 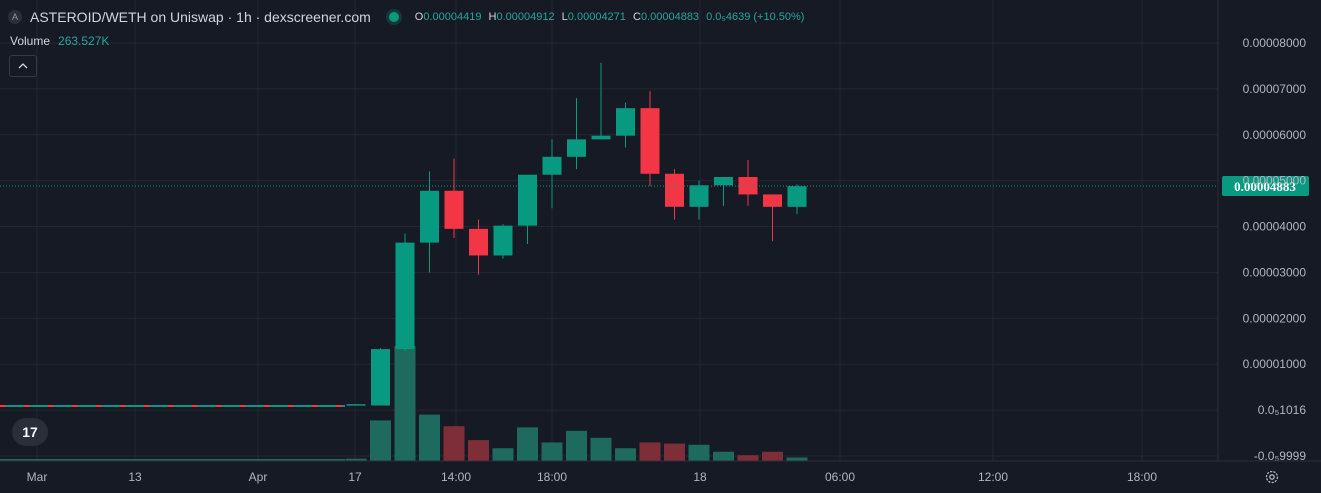 I want to click on ohlc-low-key: L, so click(x=564, y=17).